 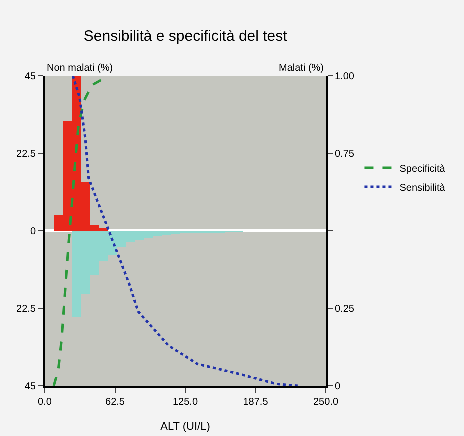 What do you see at coordinates (301, 68) in the screenshot?
I see `text: Malati (%)` at bounding box center [301, 68].